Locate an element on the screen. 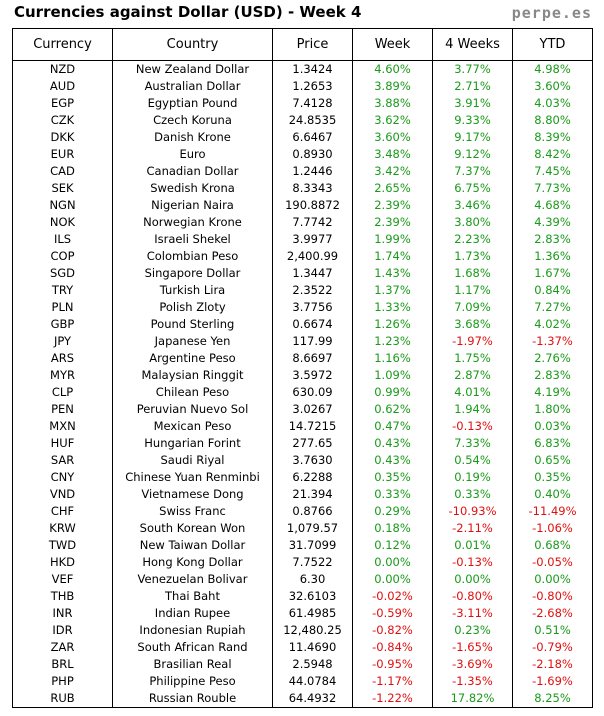 The height and width of the screenshot is (716, 604). table-cell: 17.82% is located at coordinates (472, 699).